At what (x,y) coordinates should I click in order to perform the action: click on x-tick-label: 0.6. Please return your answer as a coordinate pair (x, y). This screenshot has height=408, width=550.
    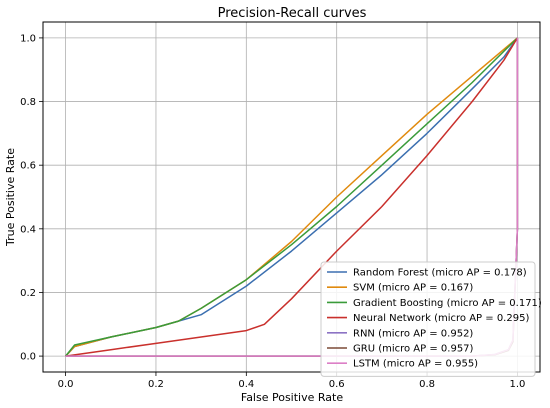
    Looking at the image, I should click on (337, 384).